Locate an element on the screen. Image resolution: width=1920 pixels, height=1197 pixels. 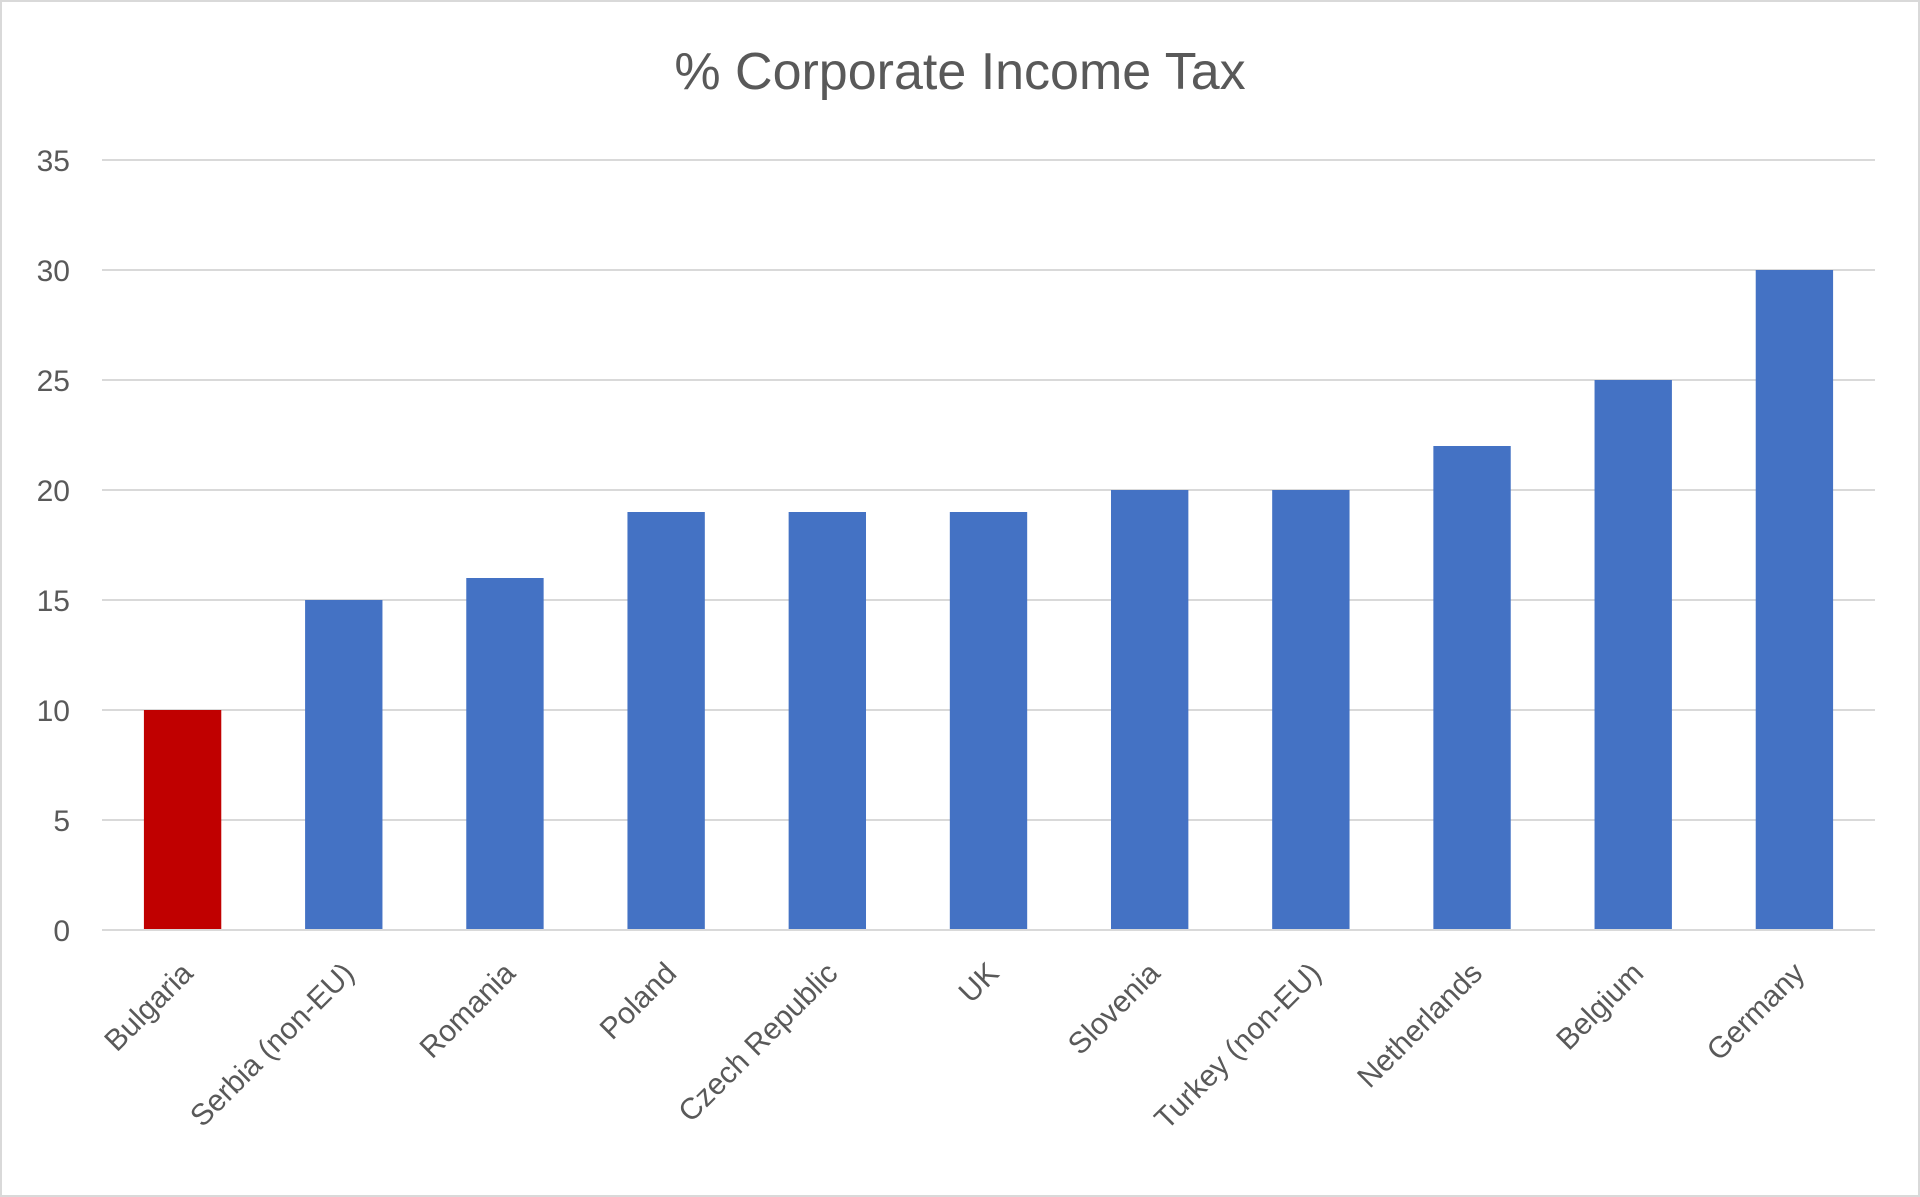
bar-belgium is located at coordinates (1633, 655).